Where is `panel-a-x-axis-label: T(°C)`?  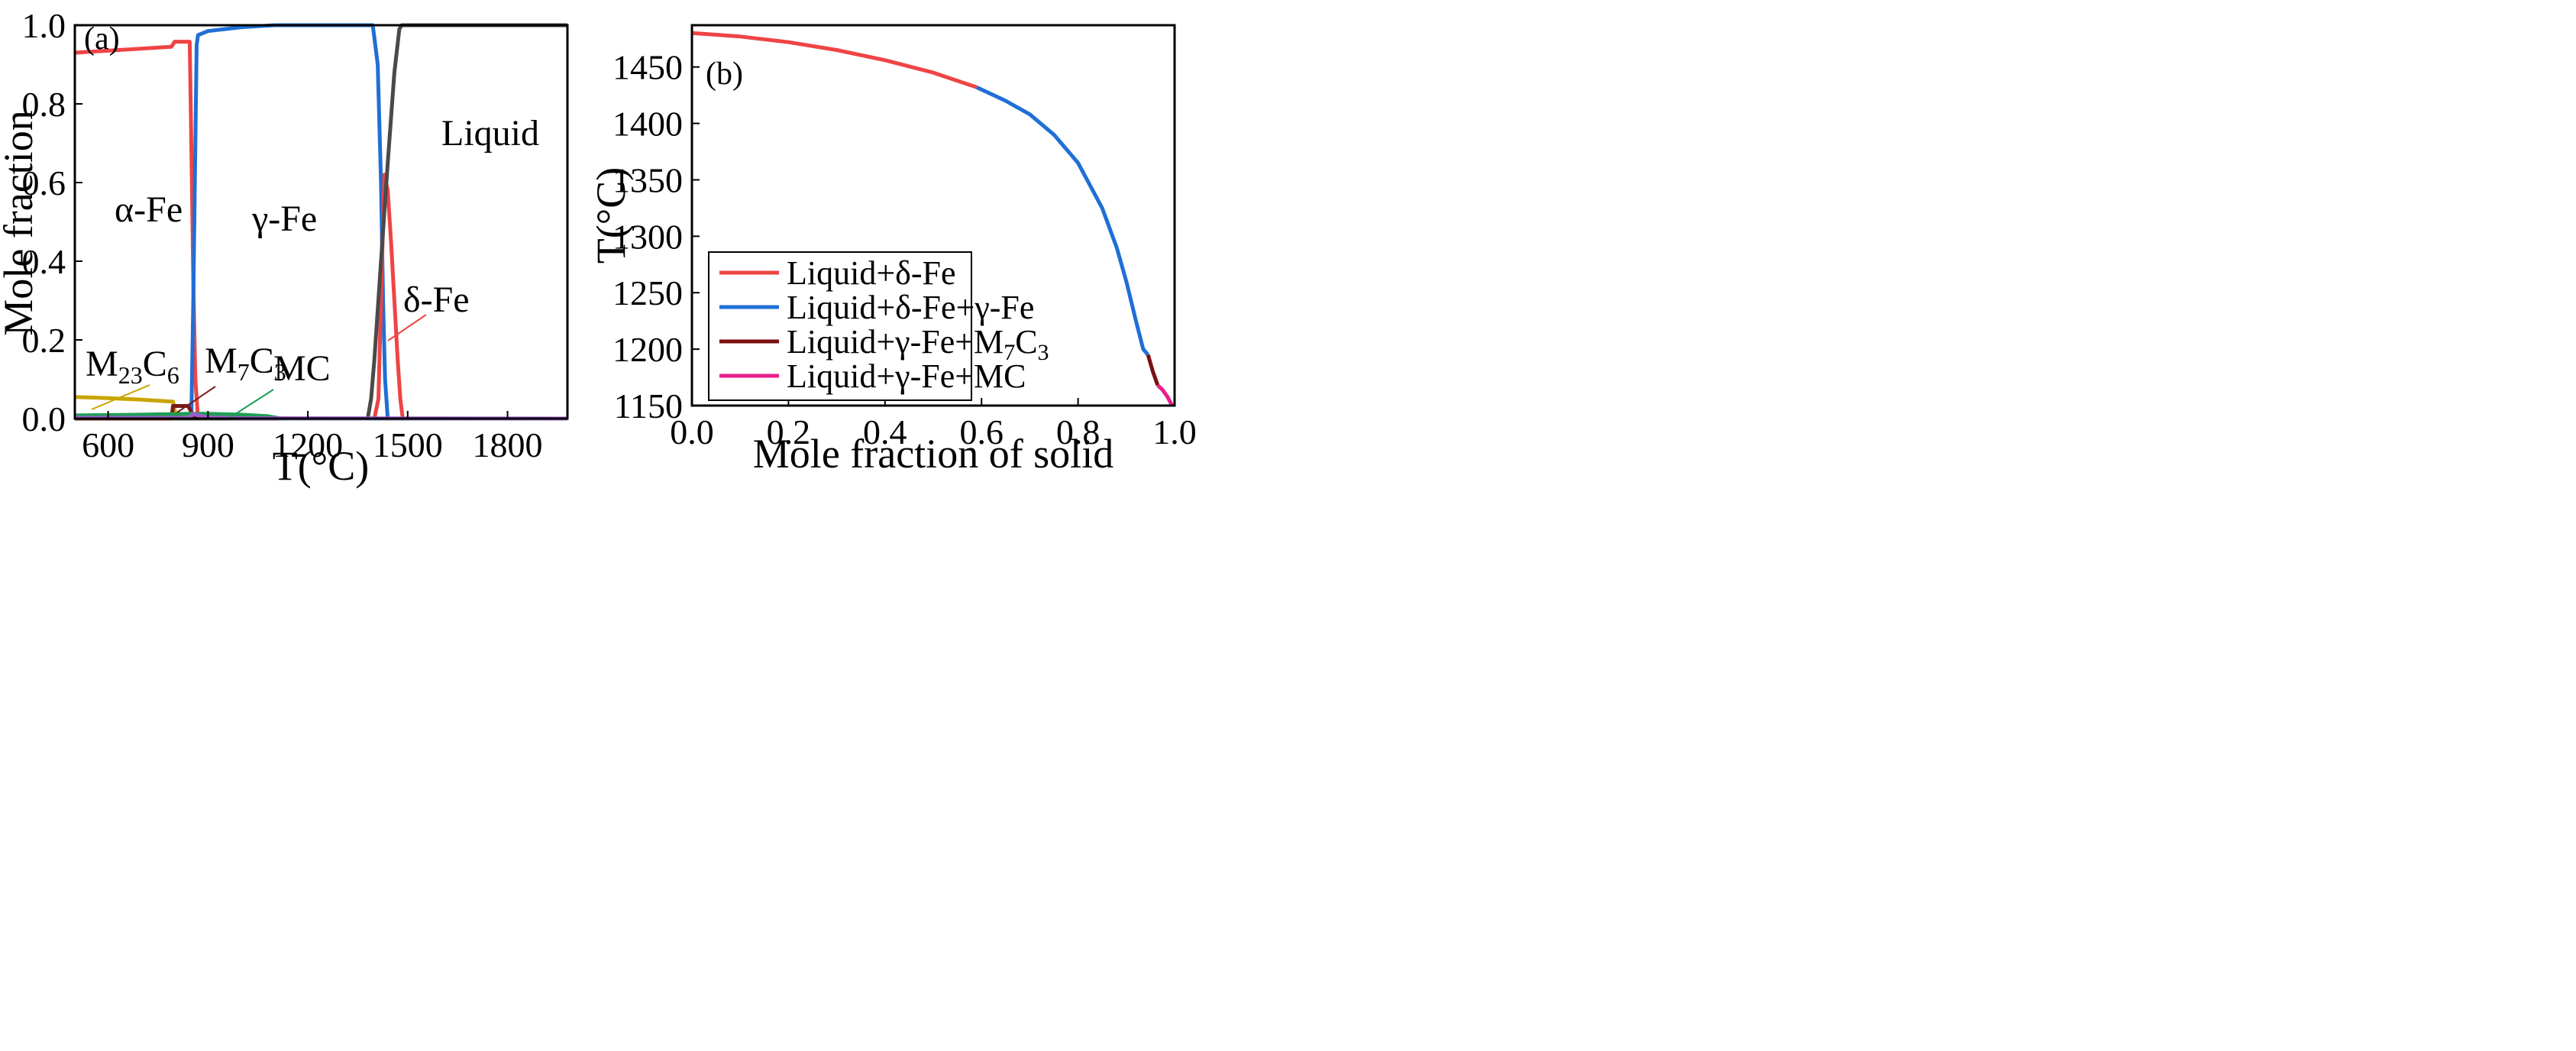 panel-a-x-axis-label: T(°C) is located at coordinates (321, 466).